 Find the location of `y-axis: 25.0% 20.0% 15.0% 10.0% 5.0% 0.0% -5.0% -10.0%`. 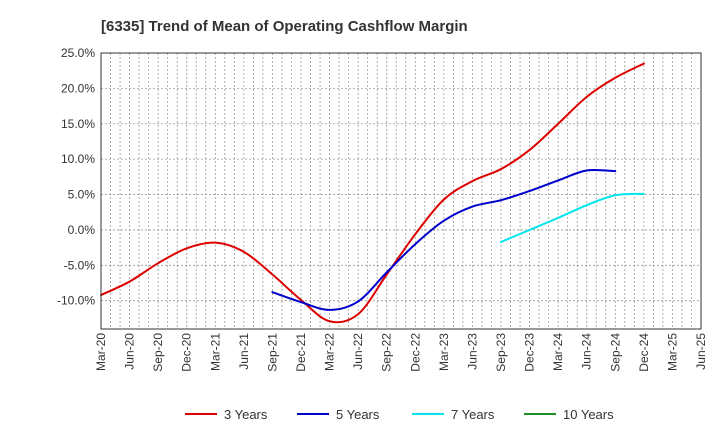

y-axis: 25.0% 20.0% 15.0% 10.0% 5.0% 0.0% -5.0% -10.0% is located at coordinates (76, 177).